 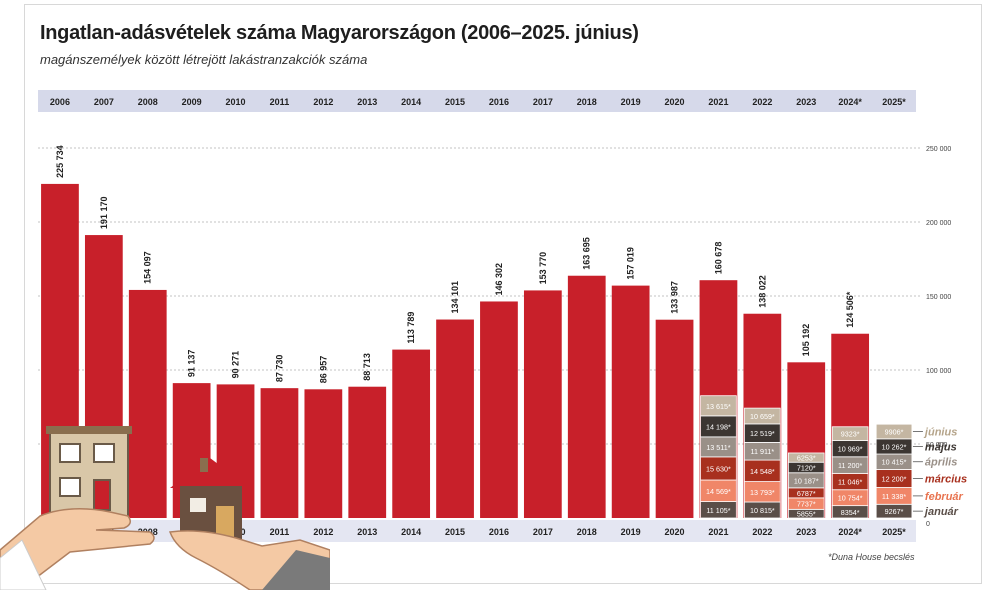 What do you see at coordinates (937, 445) in the screenshot?
I see `y-tick-label: 50 000` at bounding box center [937, 445].